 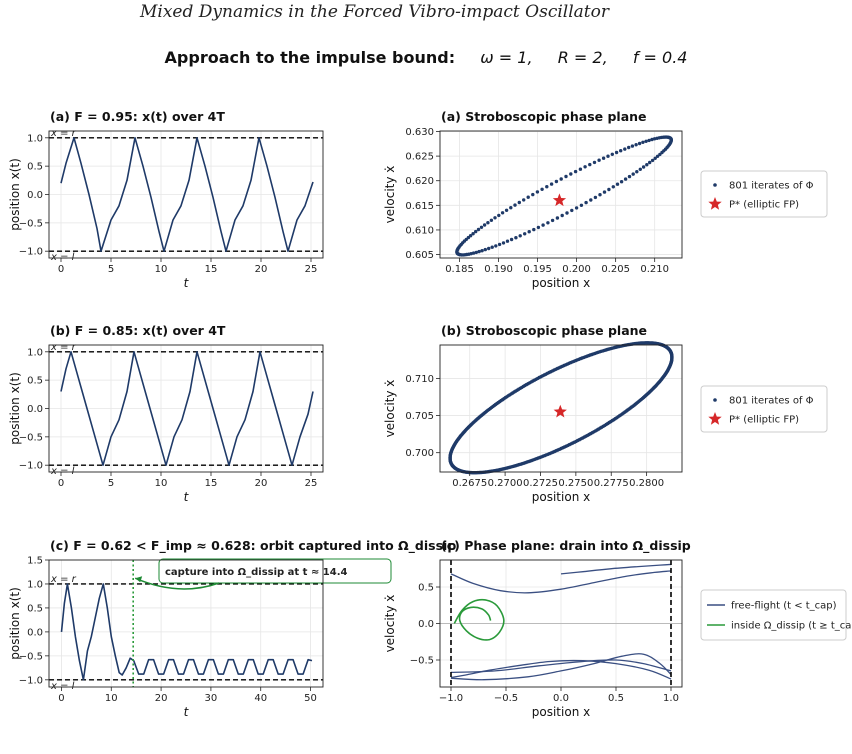 I want to click on x-tick-label: 50, so click(x=310, y=698).